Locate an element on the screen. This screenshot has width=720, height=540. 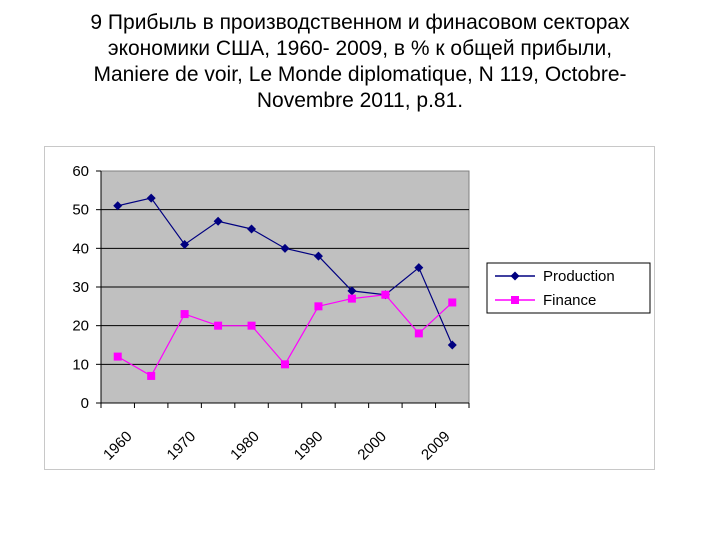
y-tick-label: 60 is located at coordinates (80, 171).